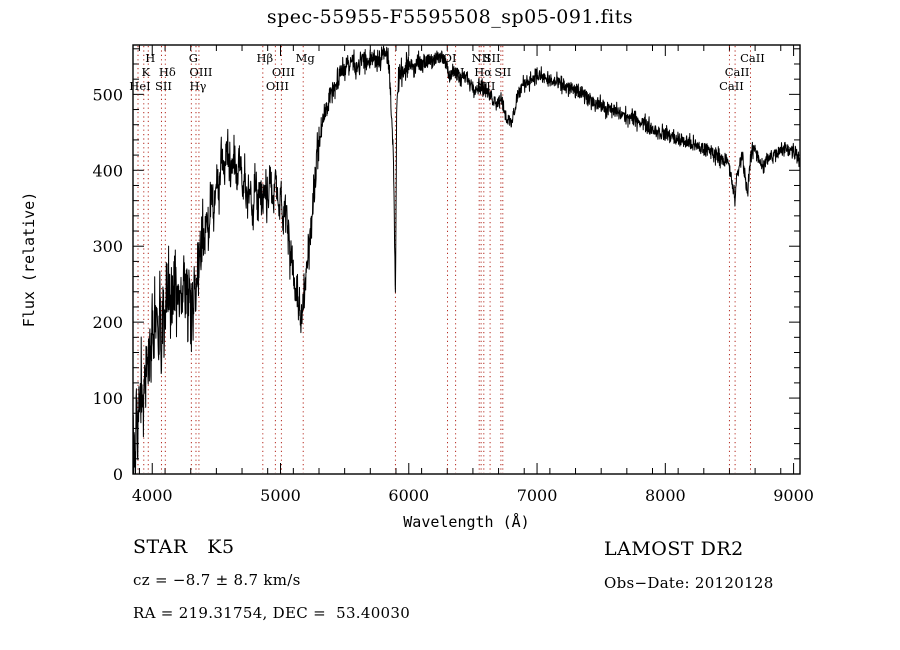 Image resolution: width=900 pixels, height=650 pixels. What do you see at coordinates (193, 58) in the screenshot?
I see `line-label-G: G` at bounding box center [193, 58].